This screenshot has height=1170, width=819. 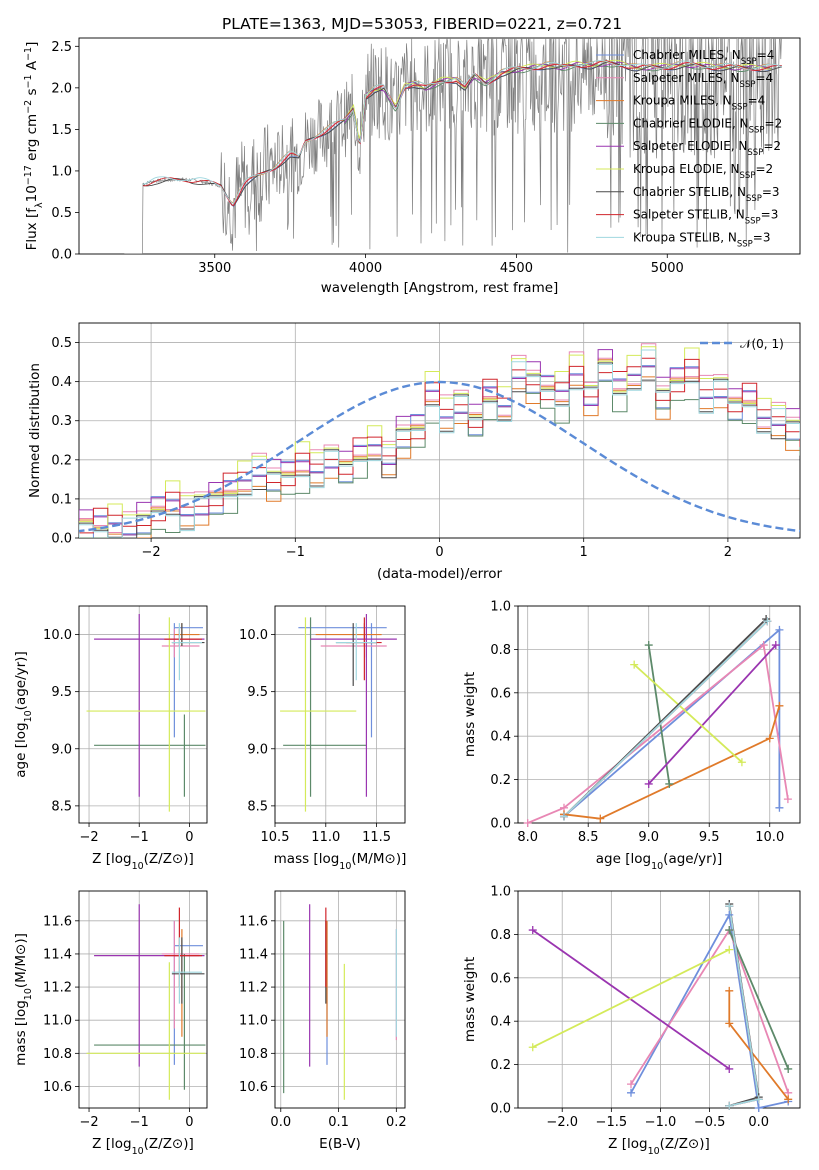 What do you see at coordinates (253, 988) in the screenshot?
I see `y-tick-label: 11.2` at bounding box center [253, 988].